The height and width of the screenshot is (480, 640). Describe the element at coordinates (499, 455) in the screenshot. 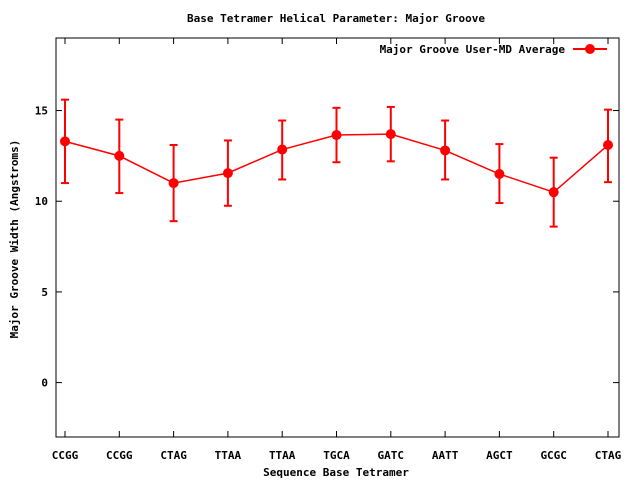

I see `x-tick-label: AGCT` at that location.